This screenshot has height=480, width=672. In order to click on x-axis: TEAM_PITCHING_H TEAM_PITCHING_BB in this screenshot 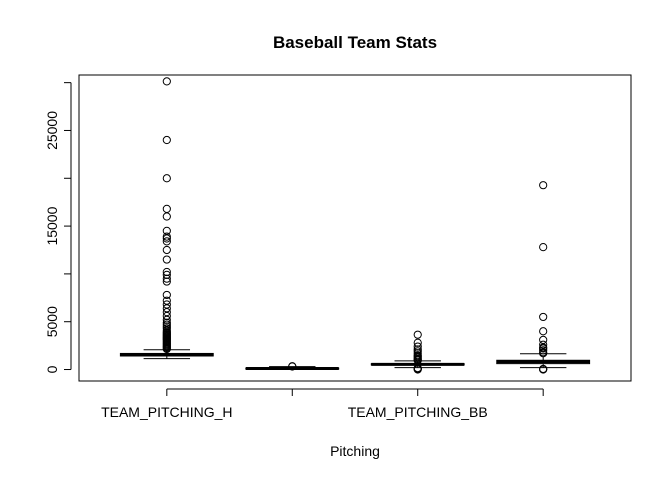, I will do `click(322, 404)`.